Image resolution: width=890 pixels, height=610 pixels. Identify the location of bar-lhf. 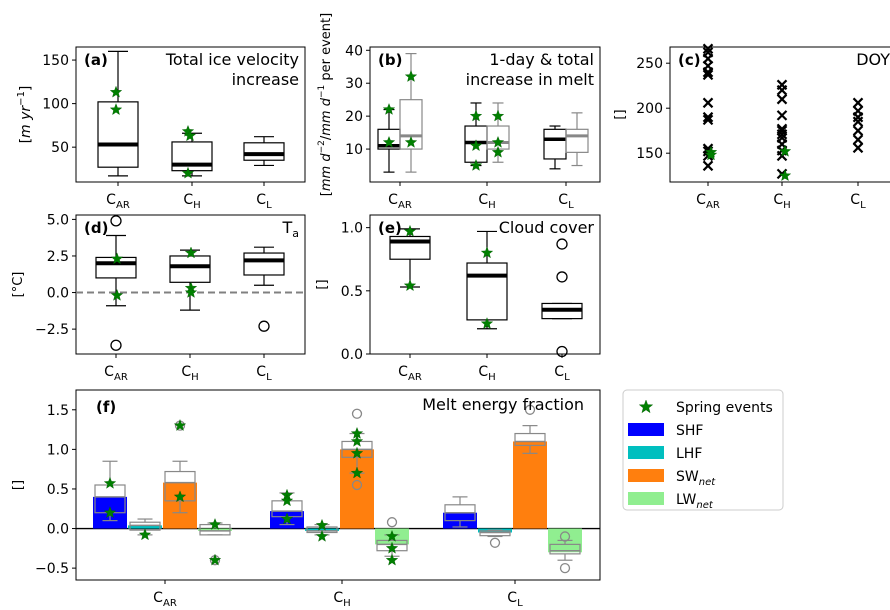
(322, 529).